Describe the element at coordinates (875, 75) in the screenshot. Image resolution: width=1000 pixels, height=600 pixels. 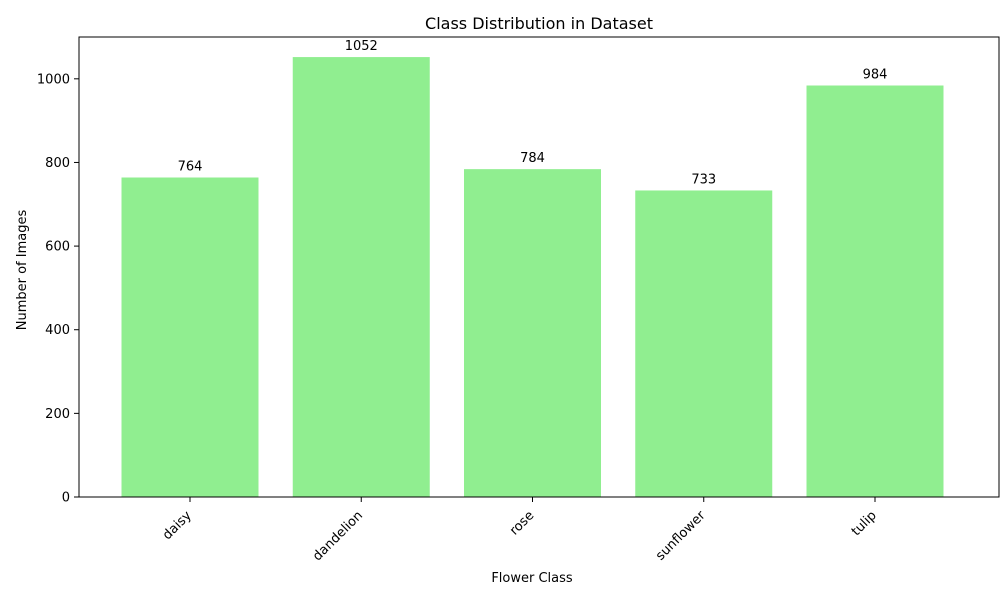
I see `data-label-tulip: 984` at that location.